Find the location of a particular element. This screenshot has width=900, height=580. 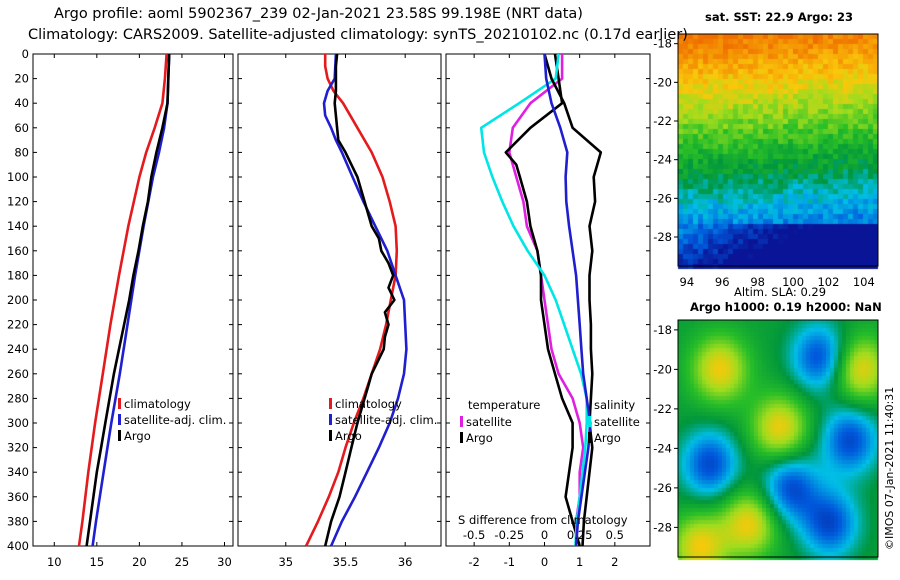

sla-map-title-line2: Argo h1000: 0.19 h2000: NaN is located at coordinates (786, 307).